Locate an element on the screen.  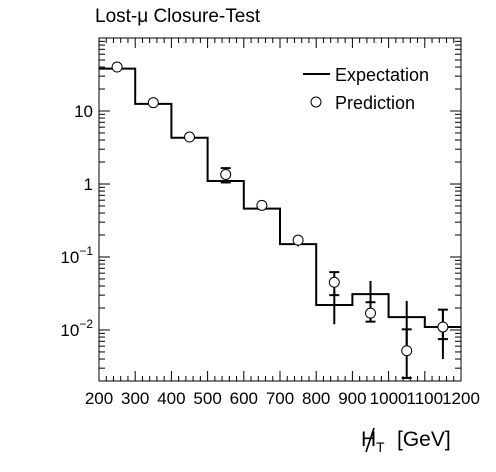
x-tick-label: 300 is located at coordinates (135, 398).